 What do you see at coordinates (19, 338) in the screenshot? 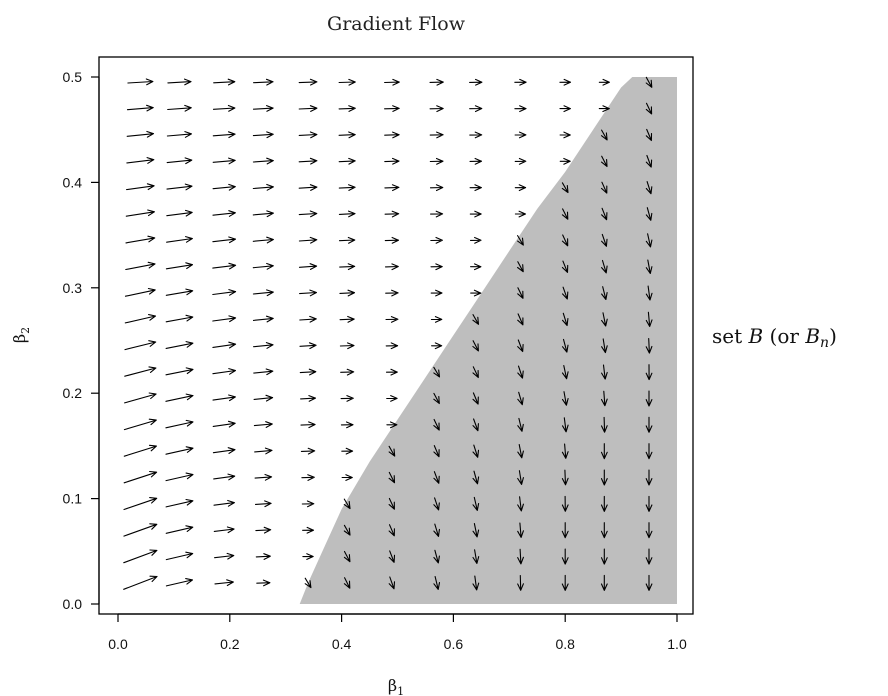
I see `y-axis-label-base: β` at bounding box center [19, 338].